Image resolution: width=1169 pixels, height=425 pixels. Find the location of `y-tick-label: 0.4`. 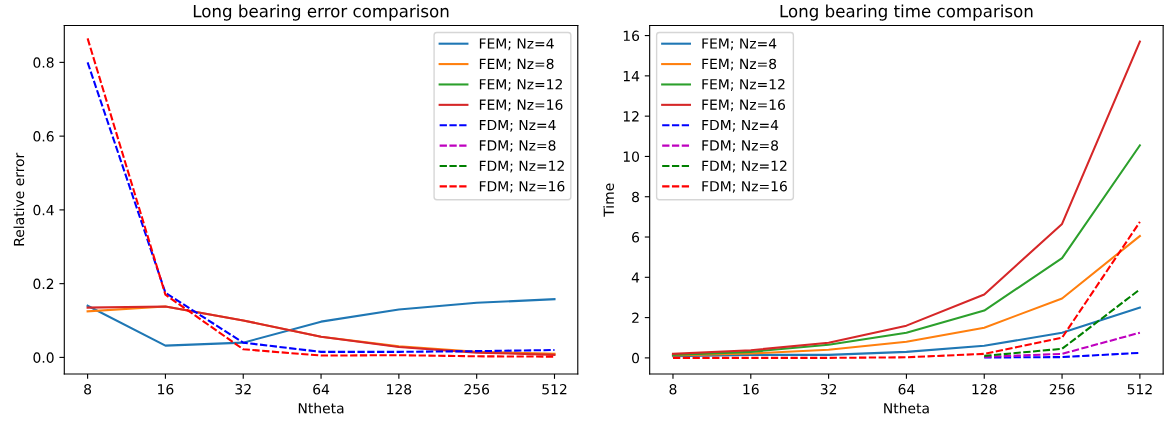

y-tick-label: 0.4 is located at coordinates (43, 210).